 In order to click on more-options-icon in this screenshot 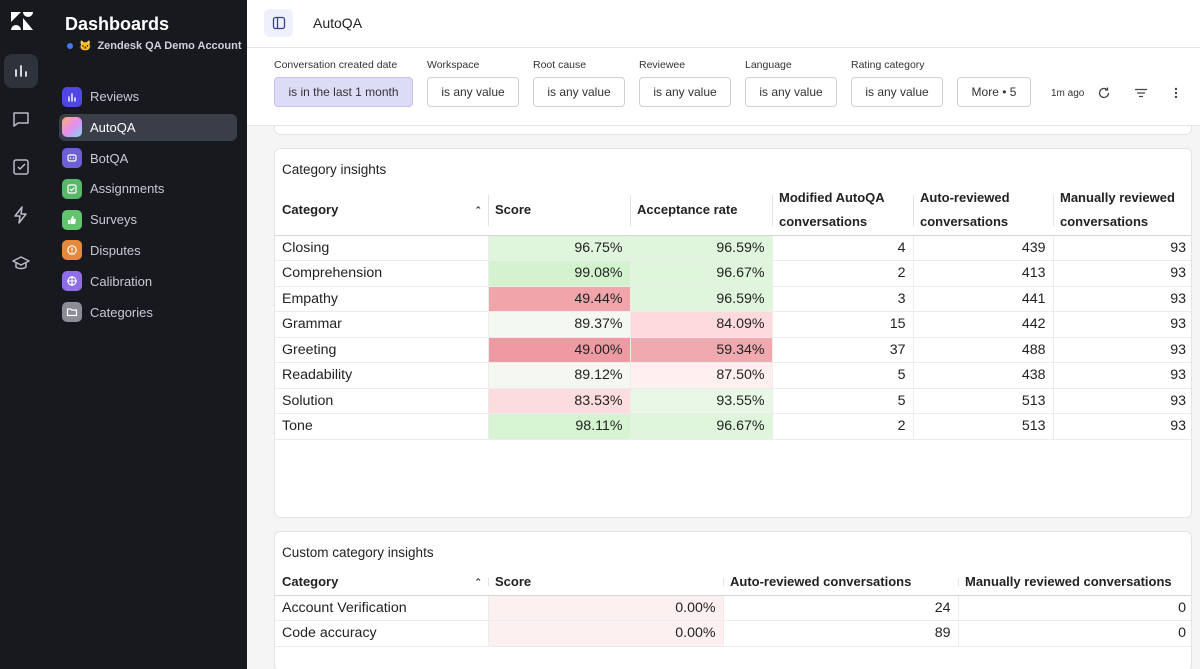, I will do `click(1176, 93)`.